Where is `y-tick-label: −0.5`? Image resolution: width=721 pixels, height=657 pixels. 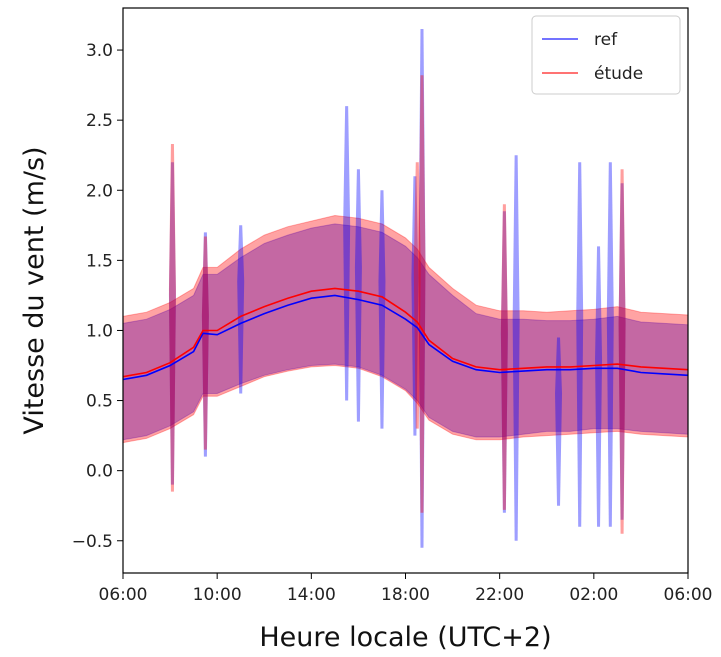
y-tick-label: −0.5 is located at coordinates (92, 542).